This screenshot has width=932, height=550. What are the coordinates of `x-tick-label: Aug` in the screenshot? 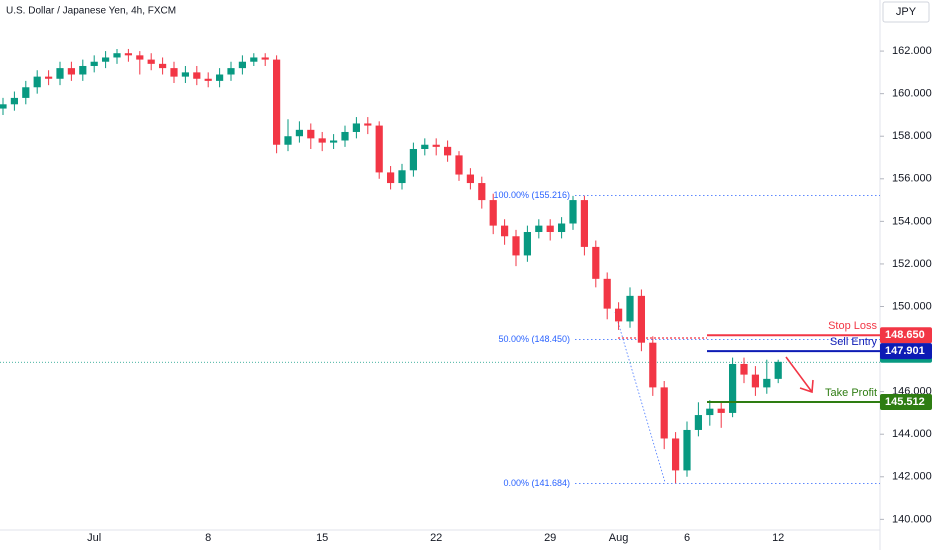 It's located at (619, 538).